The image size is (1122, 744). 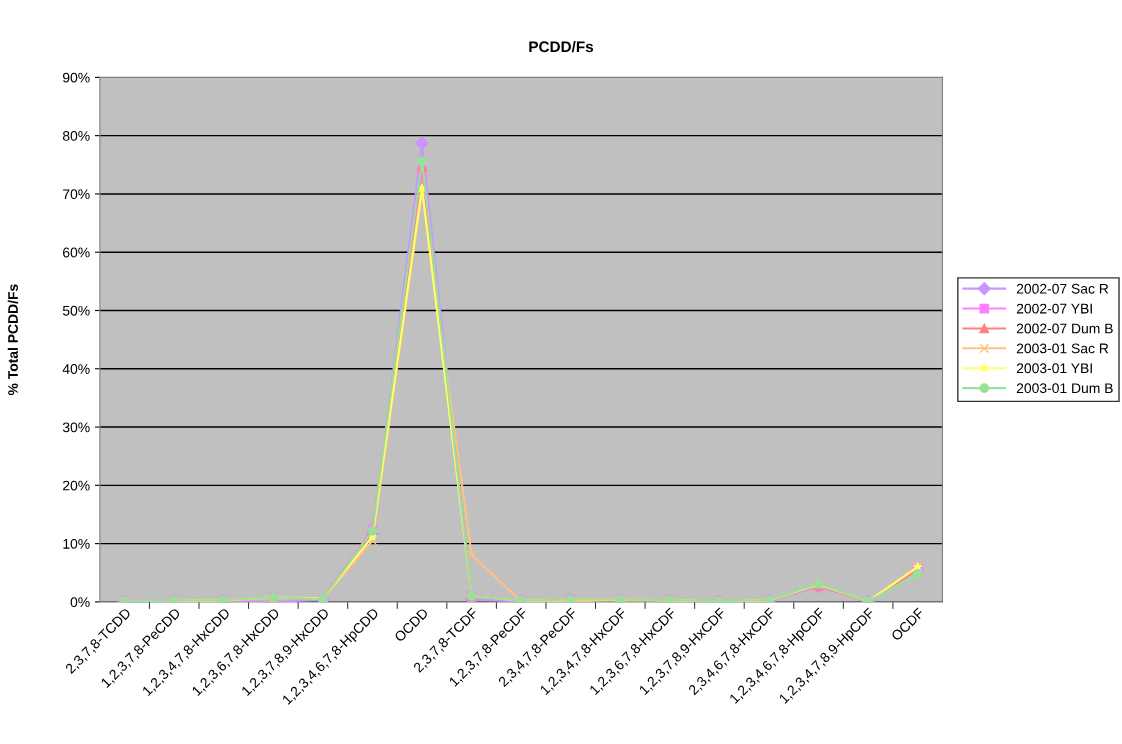 What do you see at coordinates (76, 310) in the screenshot?
I see `y-tick-label: 50%` at bounding box center [76, 310].